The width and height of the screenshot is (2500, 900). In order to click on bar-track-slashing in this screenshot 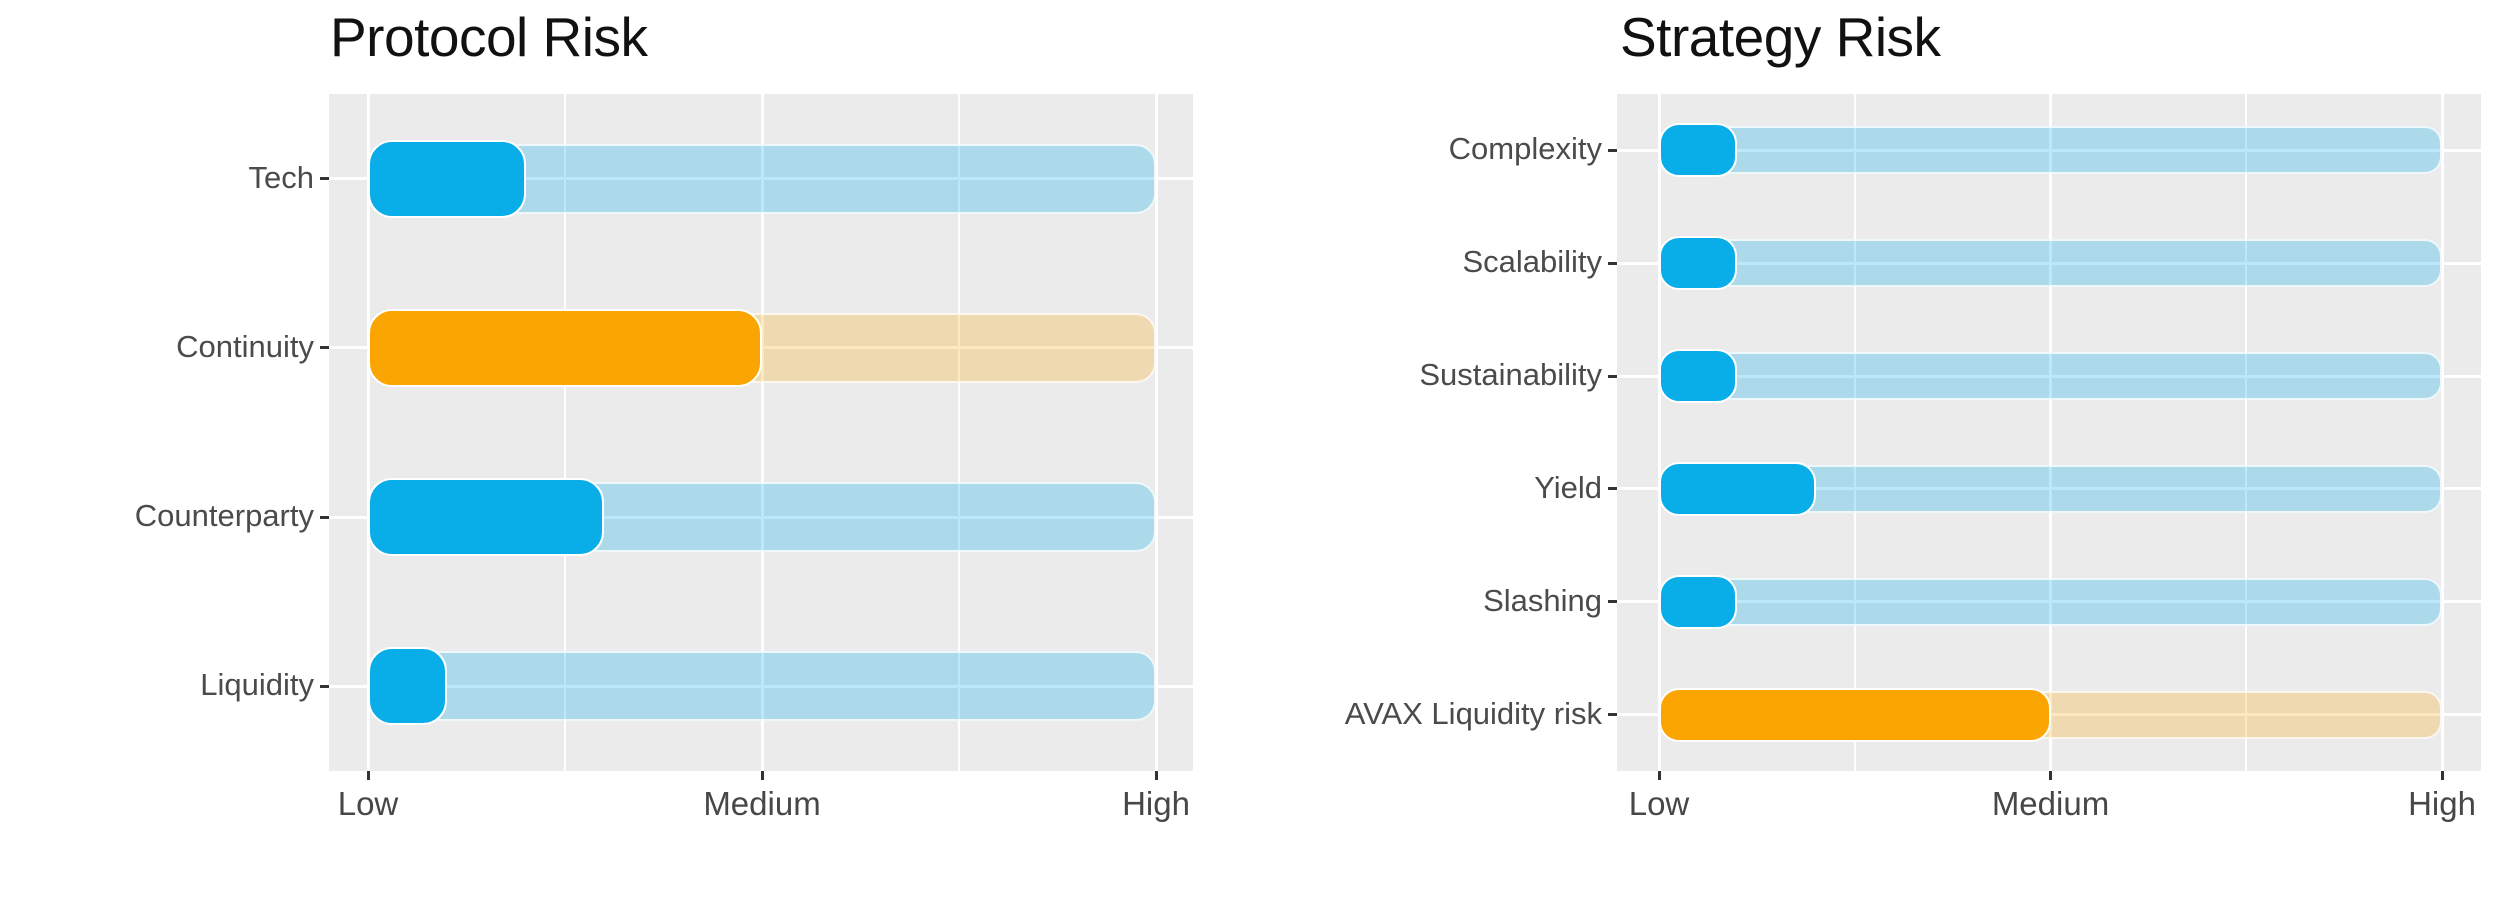, I will do `click(2050, 601)`.